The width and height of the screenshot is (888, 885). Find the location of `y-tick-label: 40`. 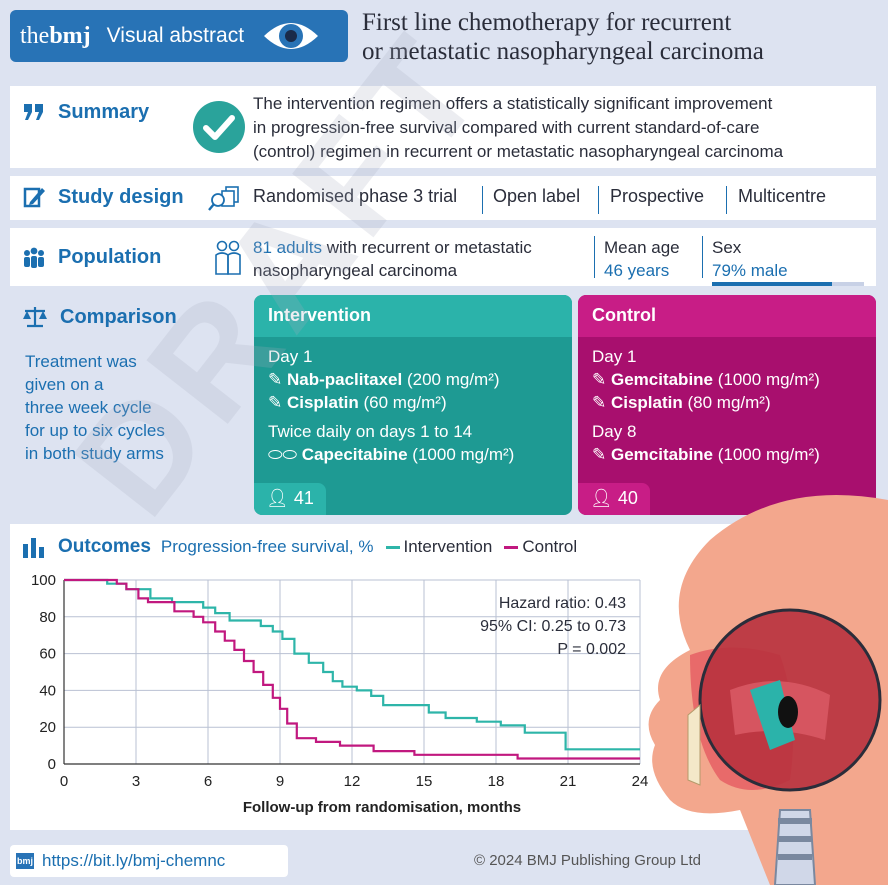

y-tick-label: 40 is located at coordinates (47, 690).